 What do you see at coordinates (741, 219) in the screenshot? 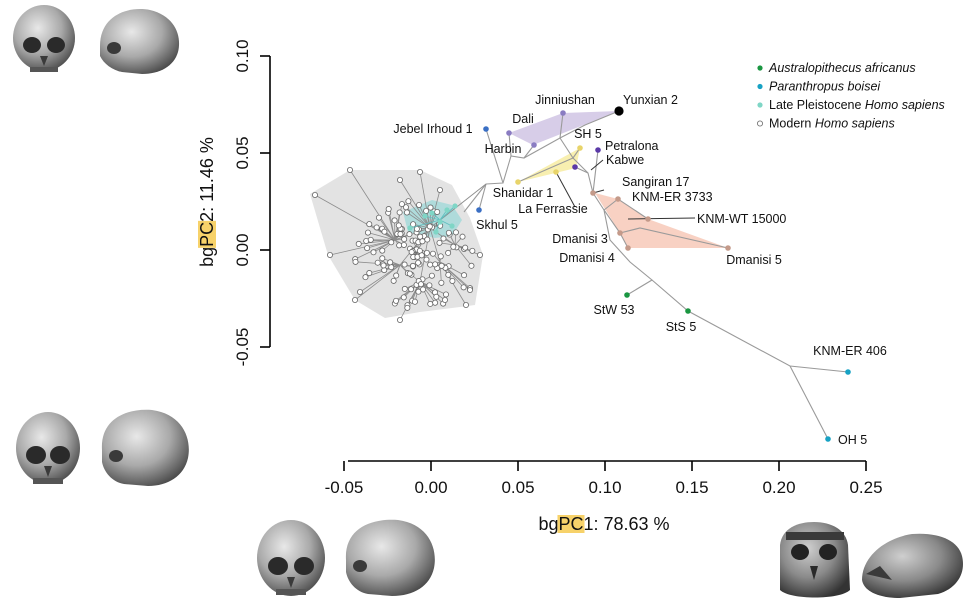
I see `specimen-label: KNM-WT 15000` at bounding box center [741, 219].